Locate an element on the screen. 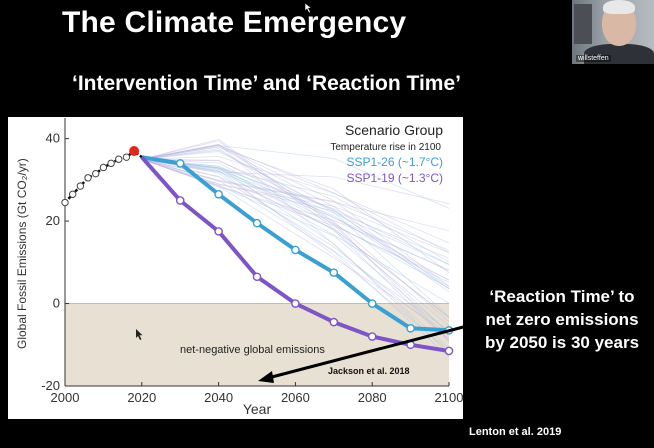 This screenshot has height=448, width=654. historical-line is located at coordinates (103, 176).